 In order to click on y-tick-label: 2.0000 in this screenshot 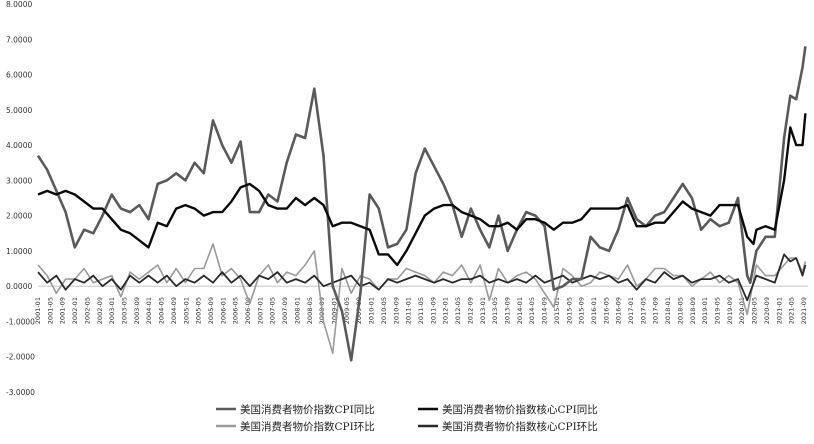, I will do `click(19, 216)`.